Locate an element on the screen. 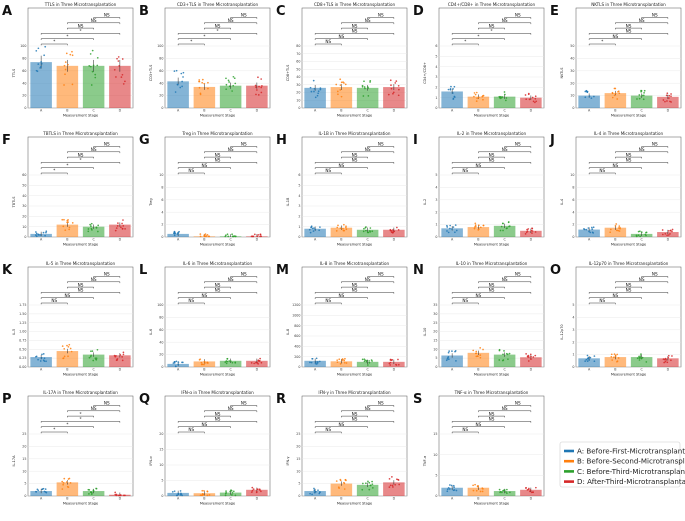  y-axis-label: CD3+TLS is located at coordinates (151, 72).